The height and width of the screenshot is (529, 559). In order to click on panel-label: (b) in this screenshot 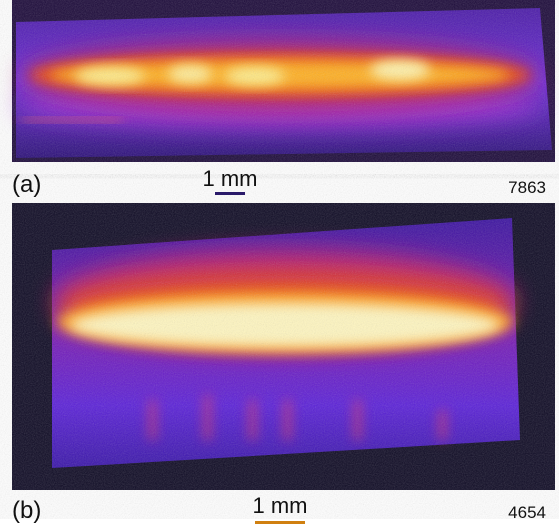, I will do `click(26, 510)`.